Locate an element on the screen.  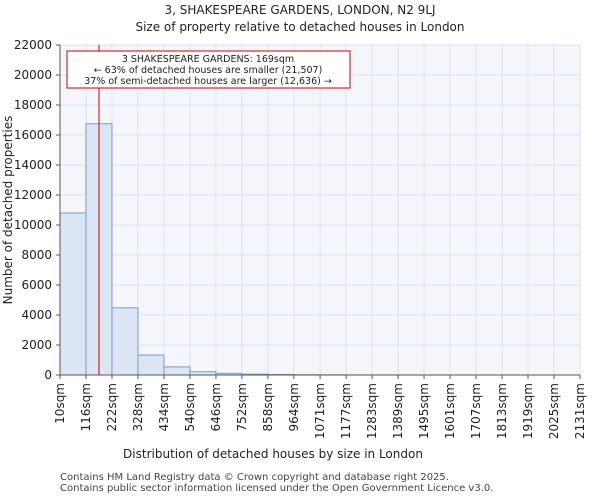
x-tick-label: 222sqm is located at coordinates (112, 407).